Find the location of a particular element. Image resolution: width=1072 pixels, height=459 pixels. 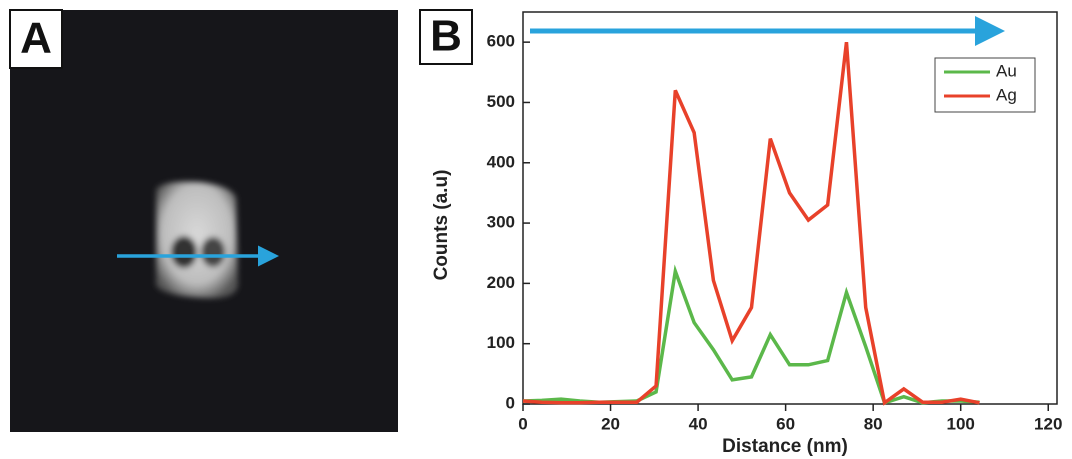

x-tick-label: 0 is located at coordinates (522, 423).